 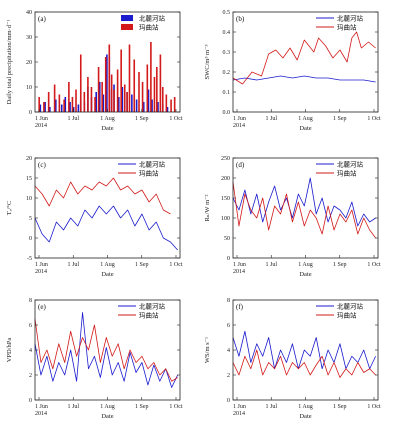 What do you see at coordinates (228, 326) in the screenshot?
I see `ytick-label-f-3: 6` at bounding box center [228, 326].